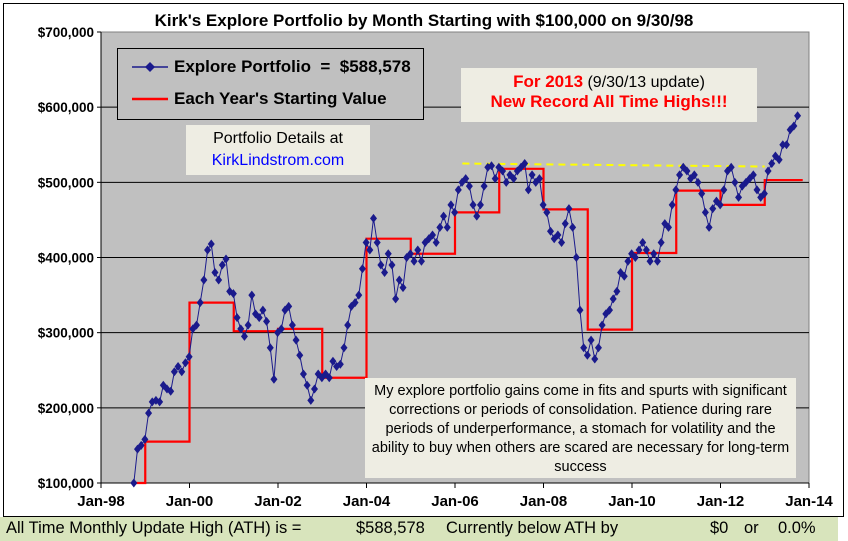  I want to click on x-tick-label: Jan-08, so click(544, 501).